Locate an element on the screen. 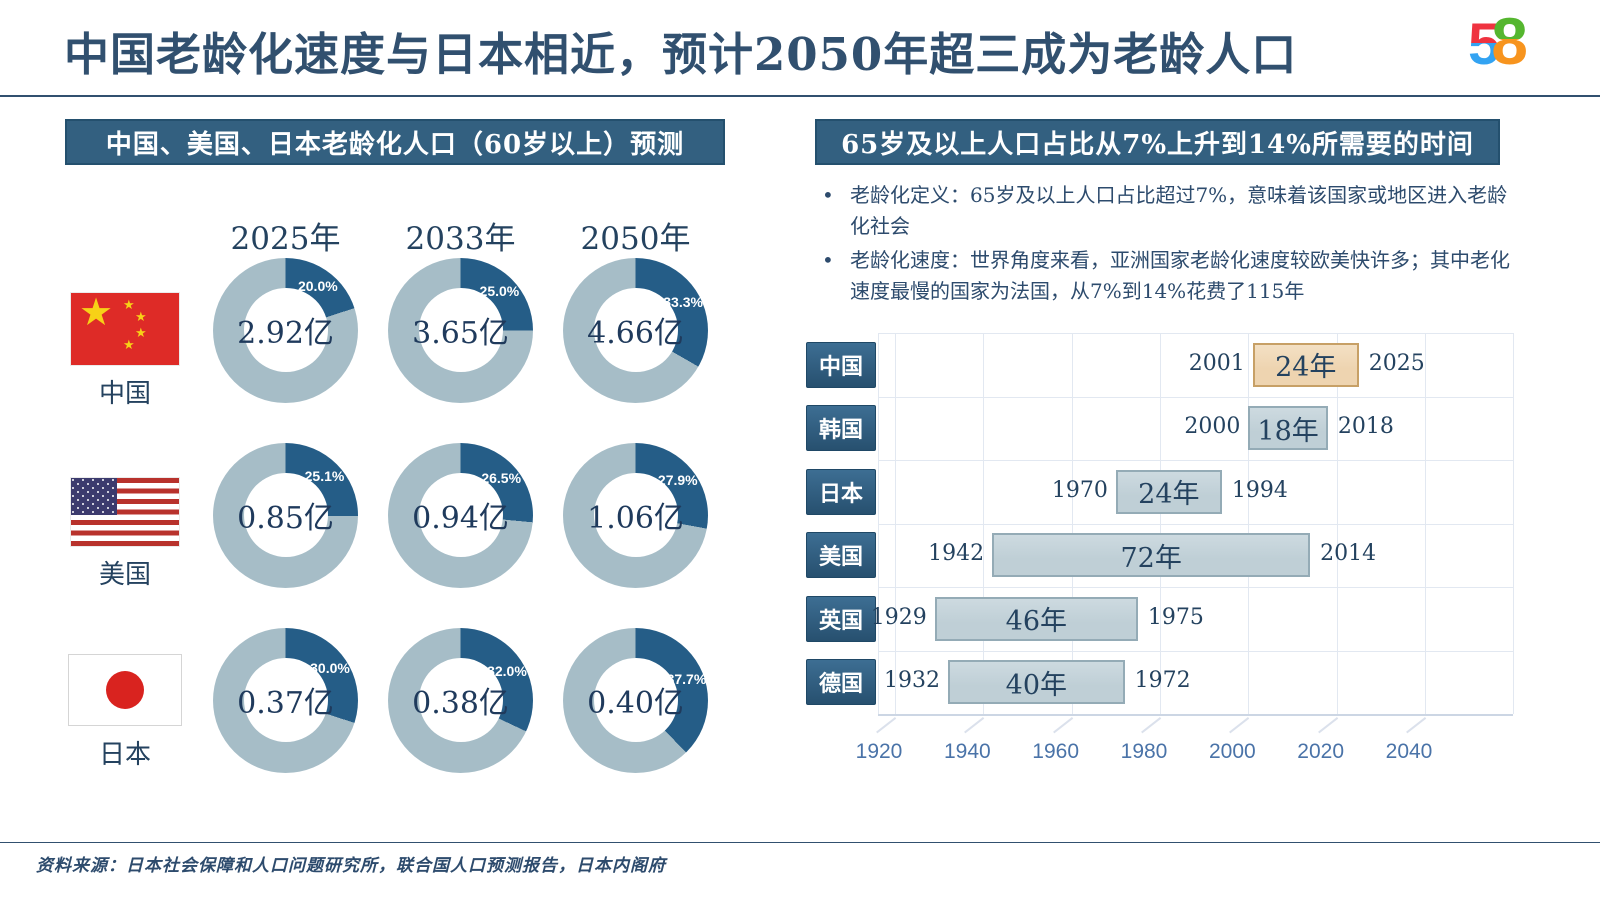 Image resolution: width=1600 pixels, height=900 pixels. gantt-bar: 18年 is located at coordinates (1288, 428).